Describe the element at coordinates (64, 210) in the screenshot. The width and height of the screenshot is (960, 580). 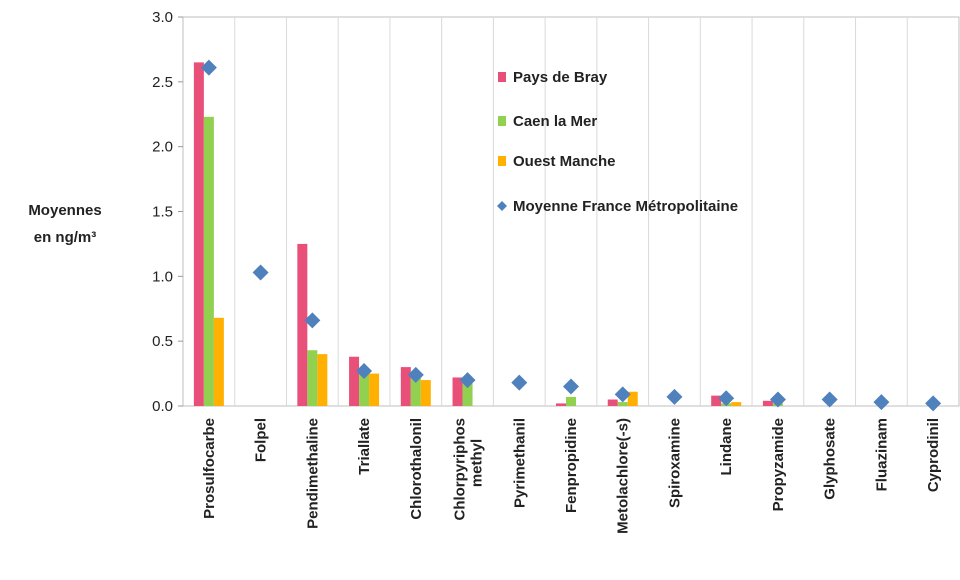
I see `y-axis-label: Moyennes` at that location.